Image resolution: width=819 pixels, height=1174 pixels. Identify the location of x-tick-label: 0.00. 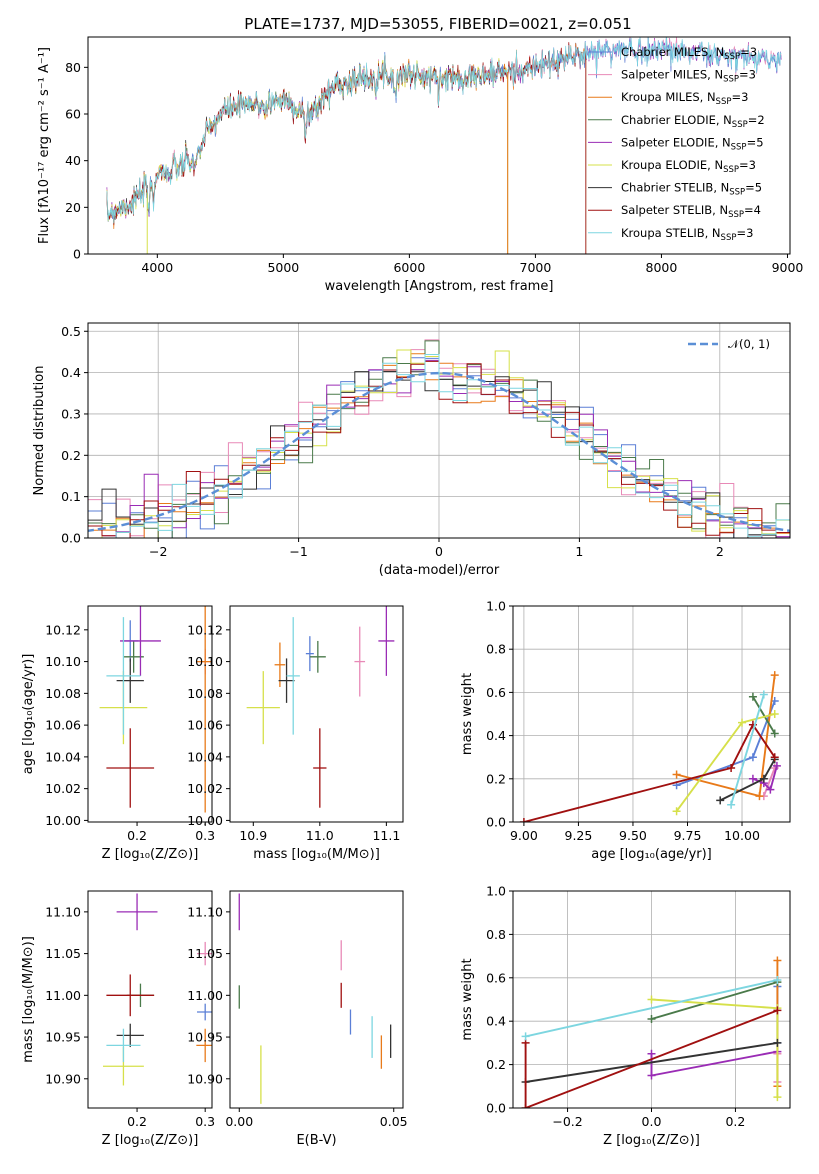
(239, 1121).